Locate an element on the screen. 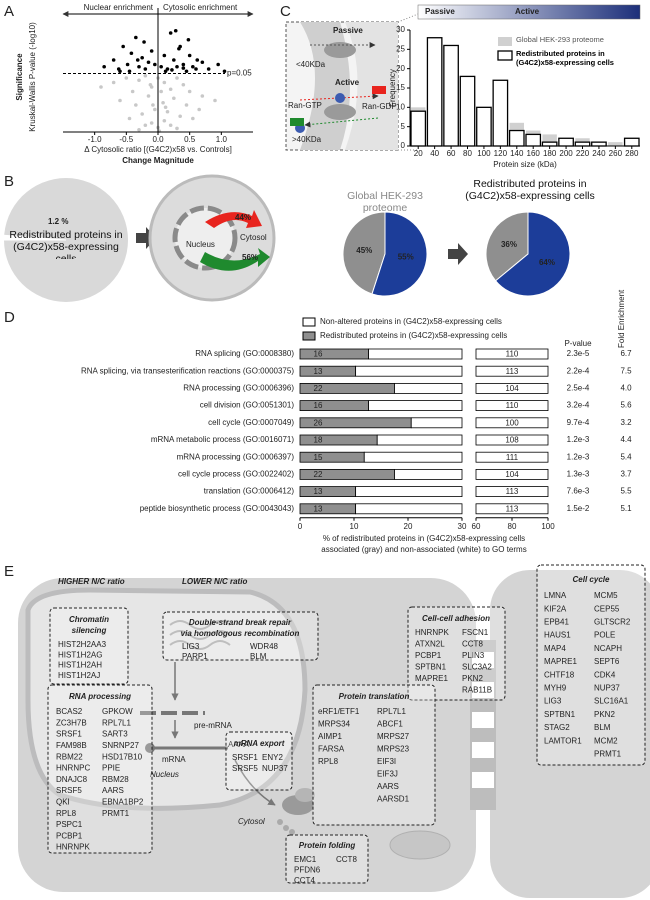 The height and width of the screenshot is (900, 650). p-value: 2.2e-4 is located at coordinates (578, 370).